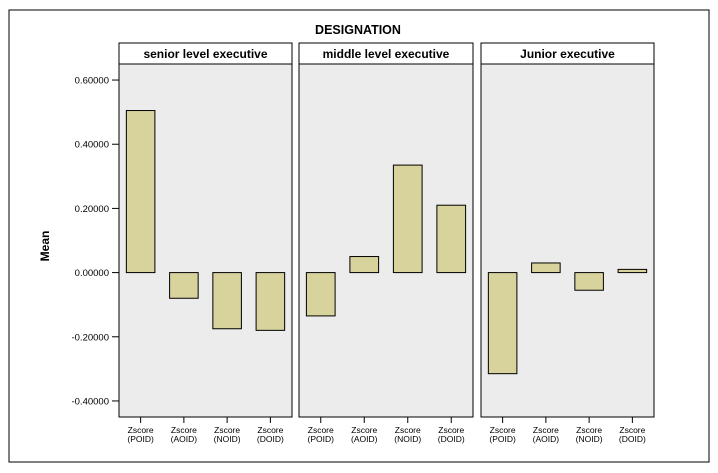  Describe the element at coordinates (386, 54) in the screenshot. I see `panel-header-label: middle level executive` at that location.